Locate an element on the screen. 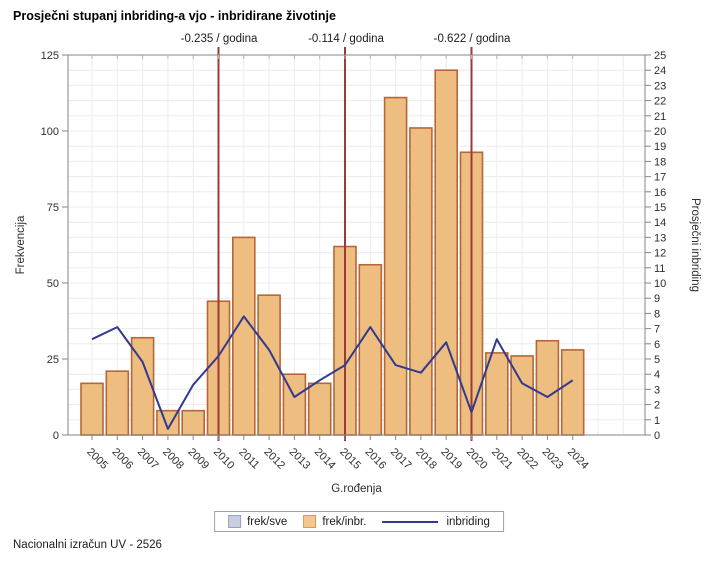 The width and height of the screenshot is (718, 567). x-tick-label-2013: 2013 is located at coordinates (300, 459).